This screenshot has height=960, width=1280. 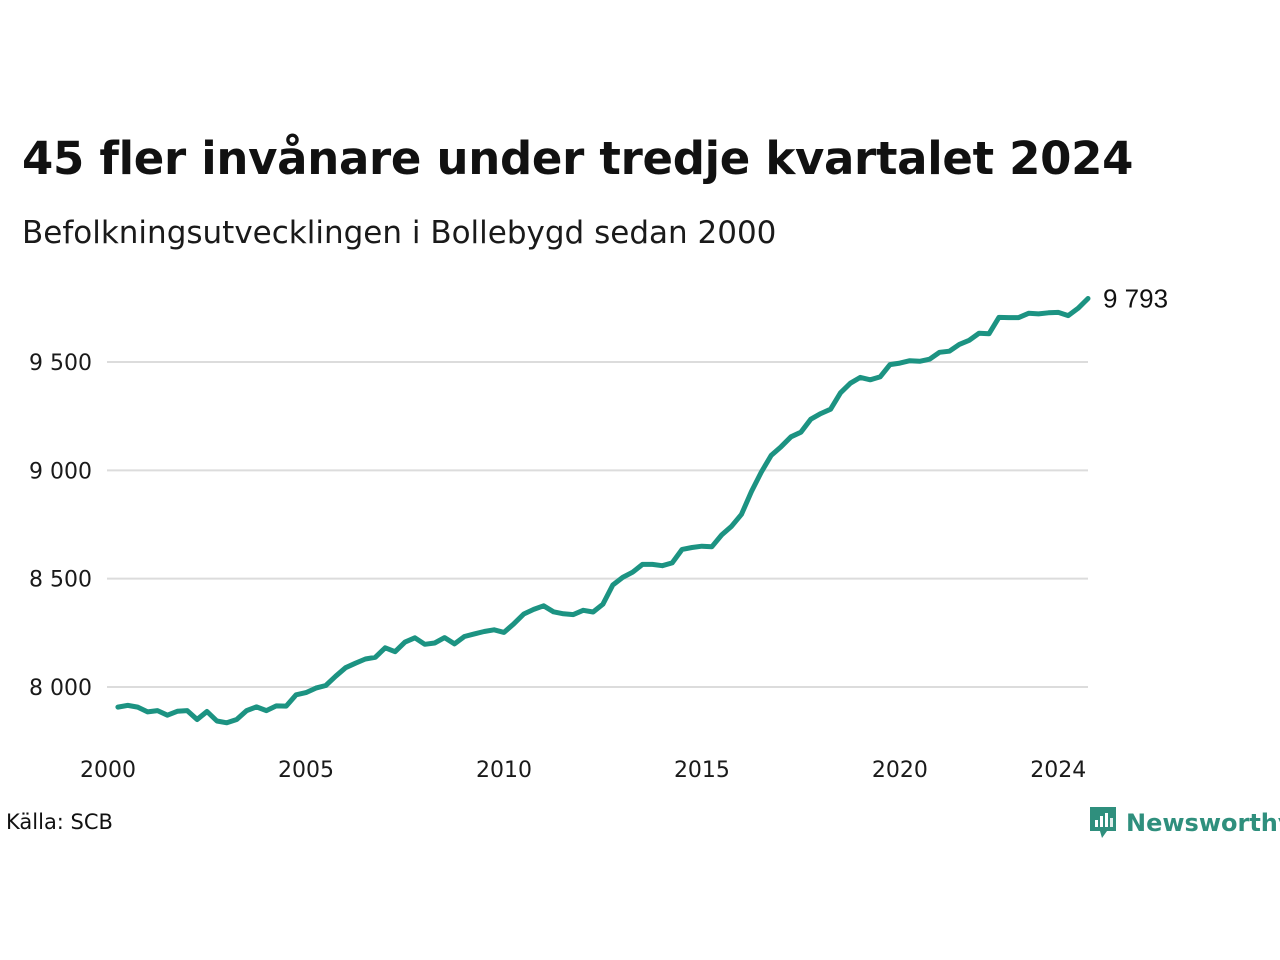 What do you see at coordinates (702, 770) in the screenshot?
I see `x-tick-label: 2015` at bounding box center [702, 770].